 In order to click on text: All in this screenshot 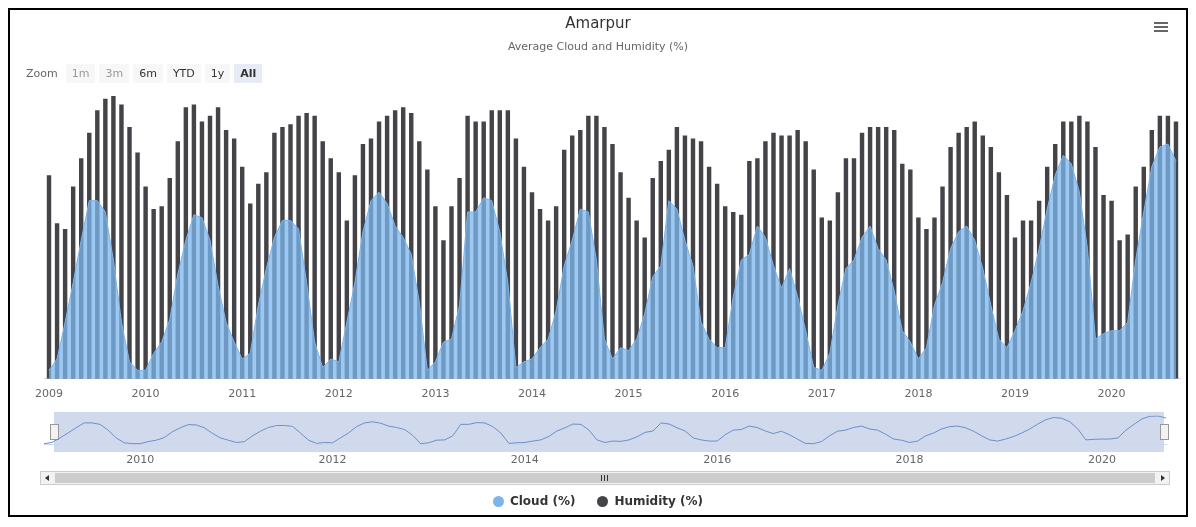, I will do `click(248, 73)`.